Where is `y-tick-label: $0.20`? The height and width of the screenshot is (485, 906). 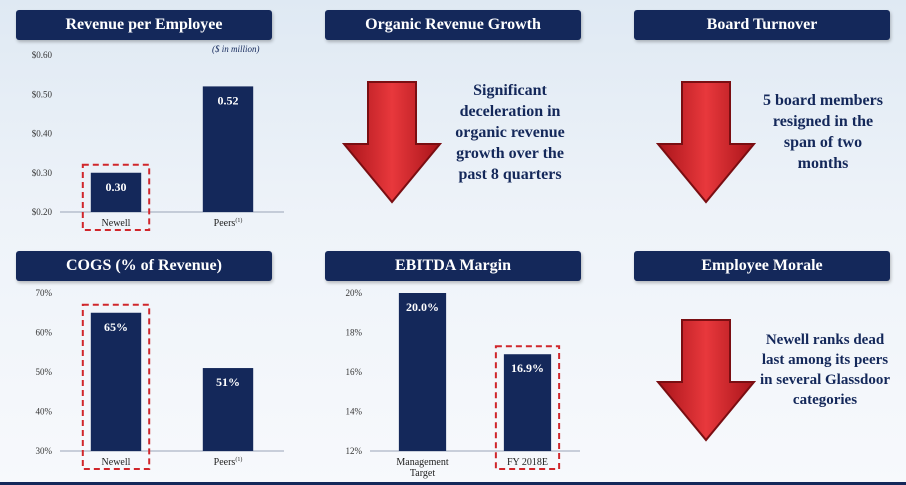 y-tick-label: $0.20 is located at coordinates (42, 212).